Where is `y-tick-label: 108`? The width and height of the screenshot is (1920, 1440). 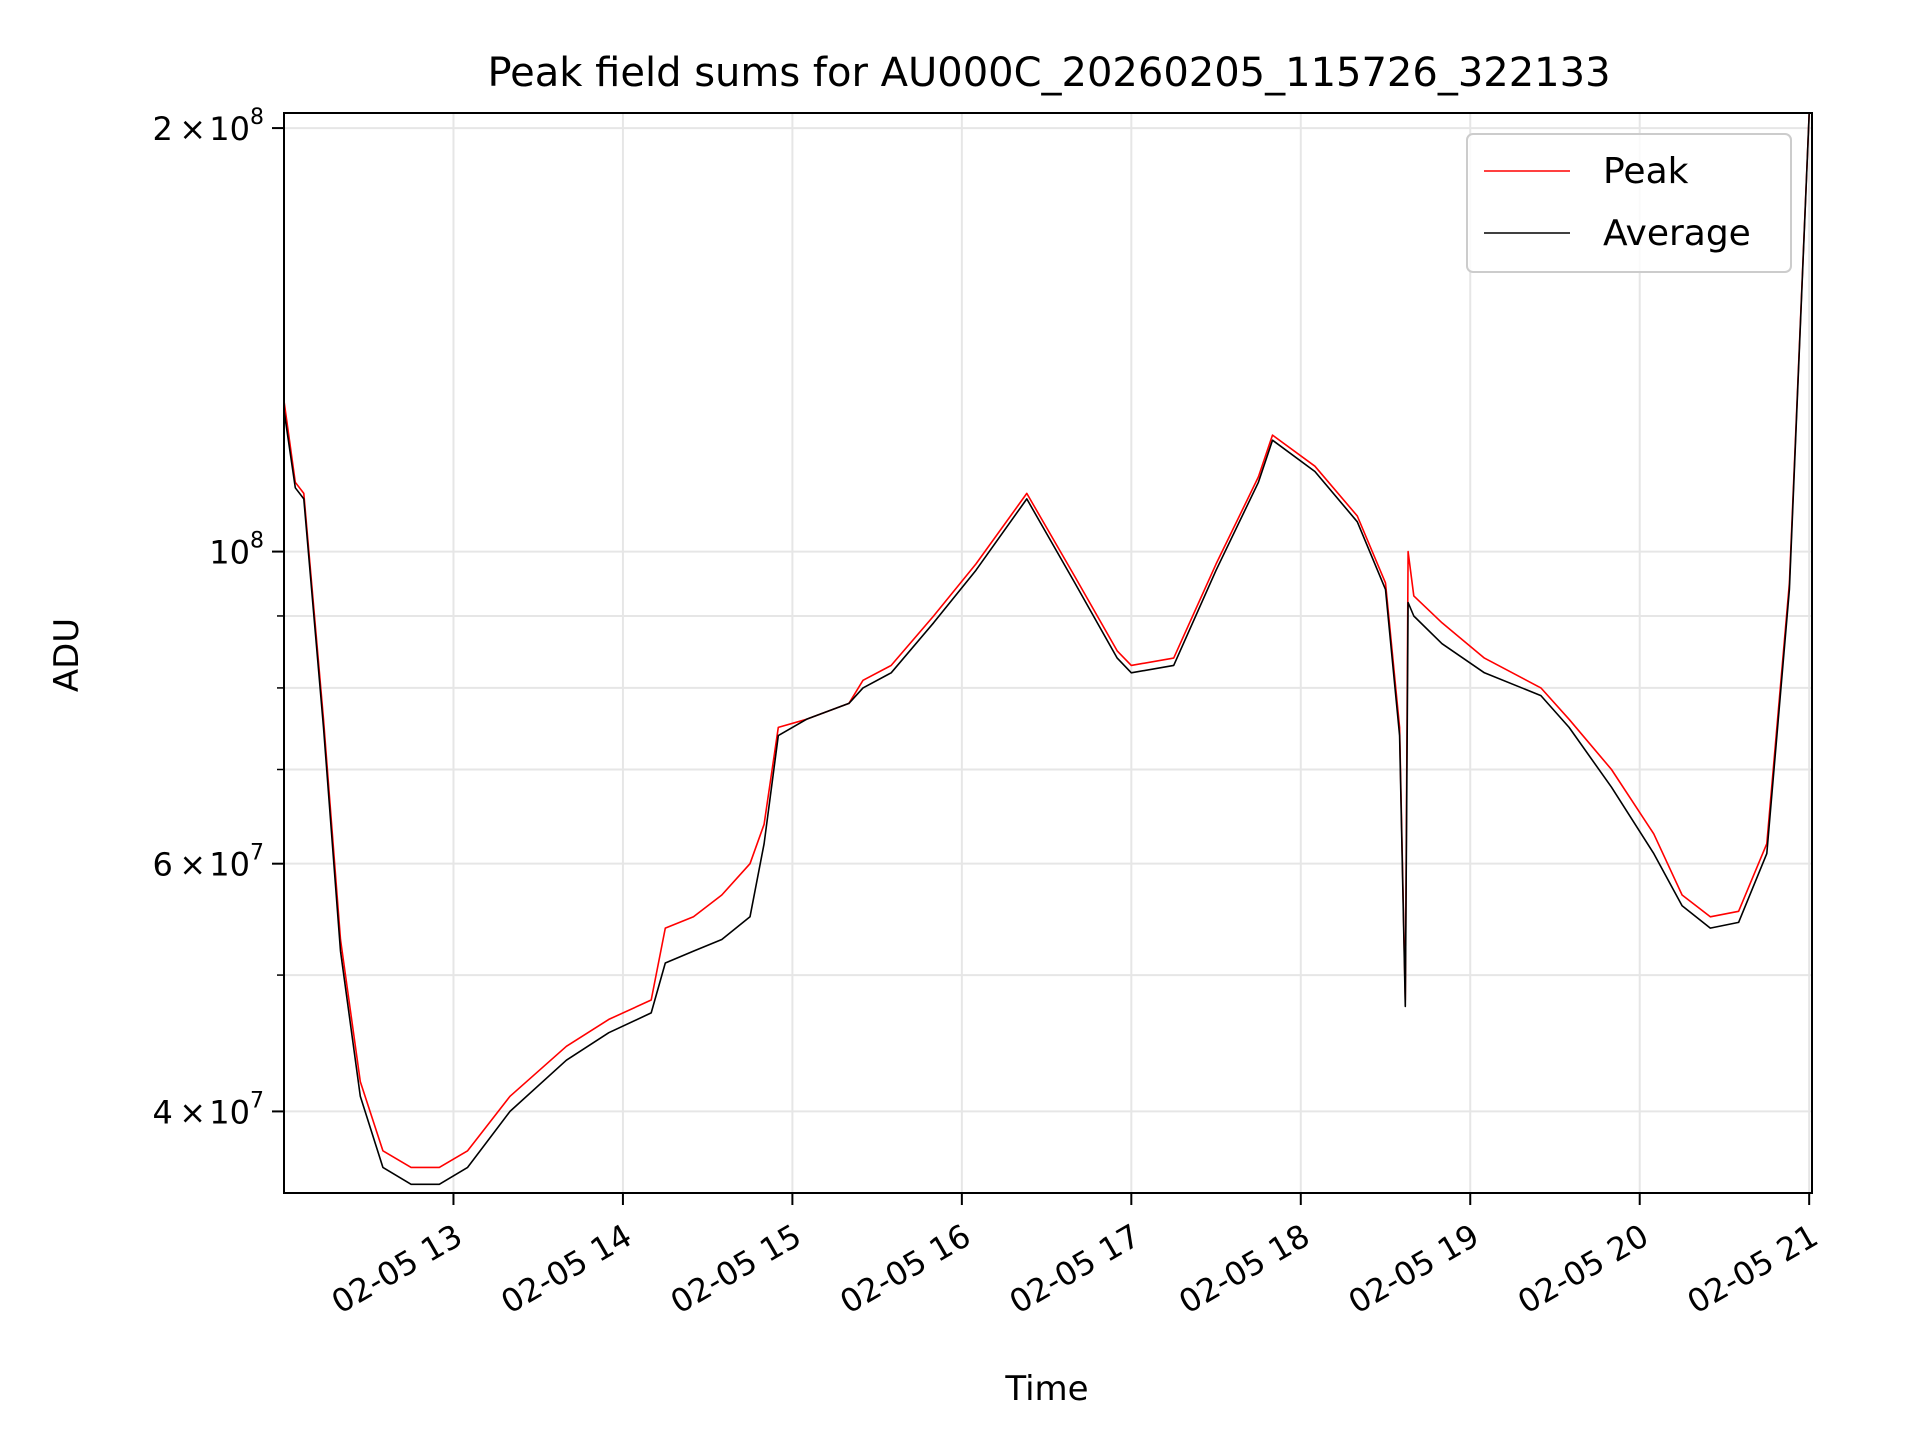 y-tick-label: 108 is located at coordinates (236, 550).